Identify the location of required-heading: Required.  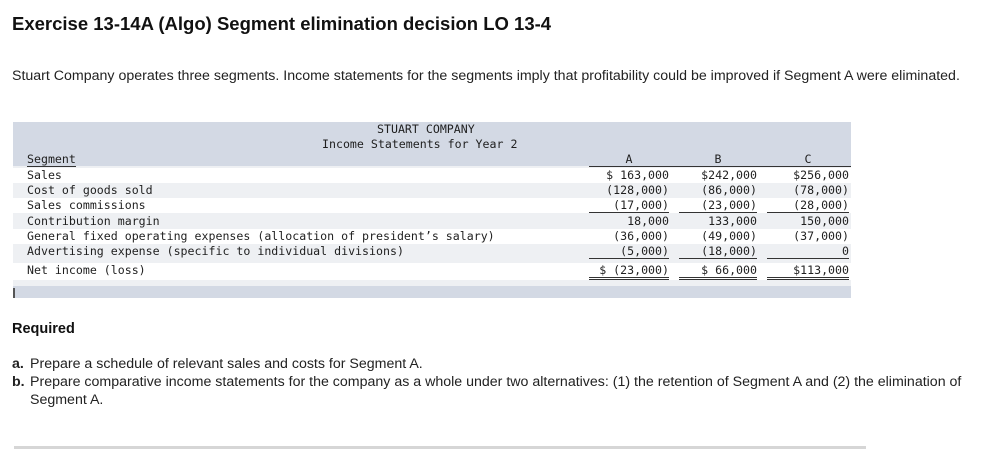
(43, 329).